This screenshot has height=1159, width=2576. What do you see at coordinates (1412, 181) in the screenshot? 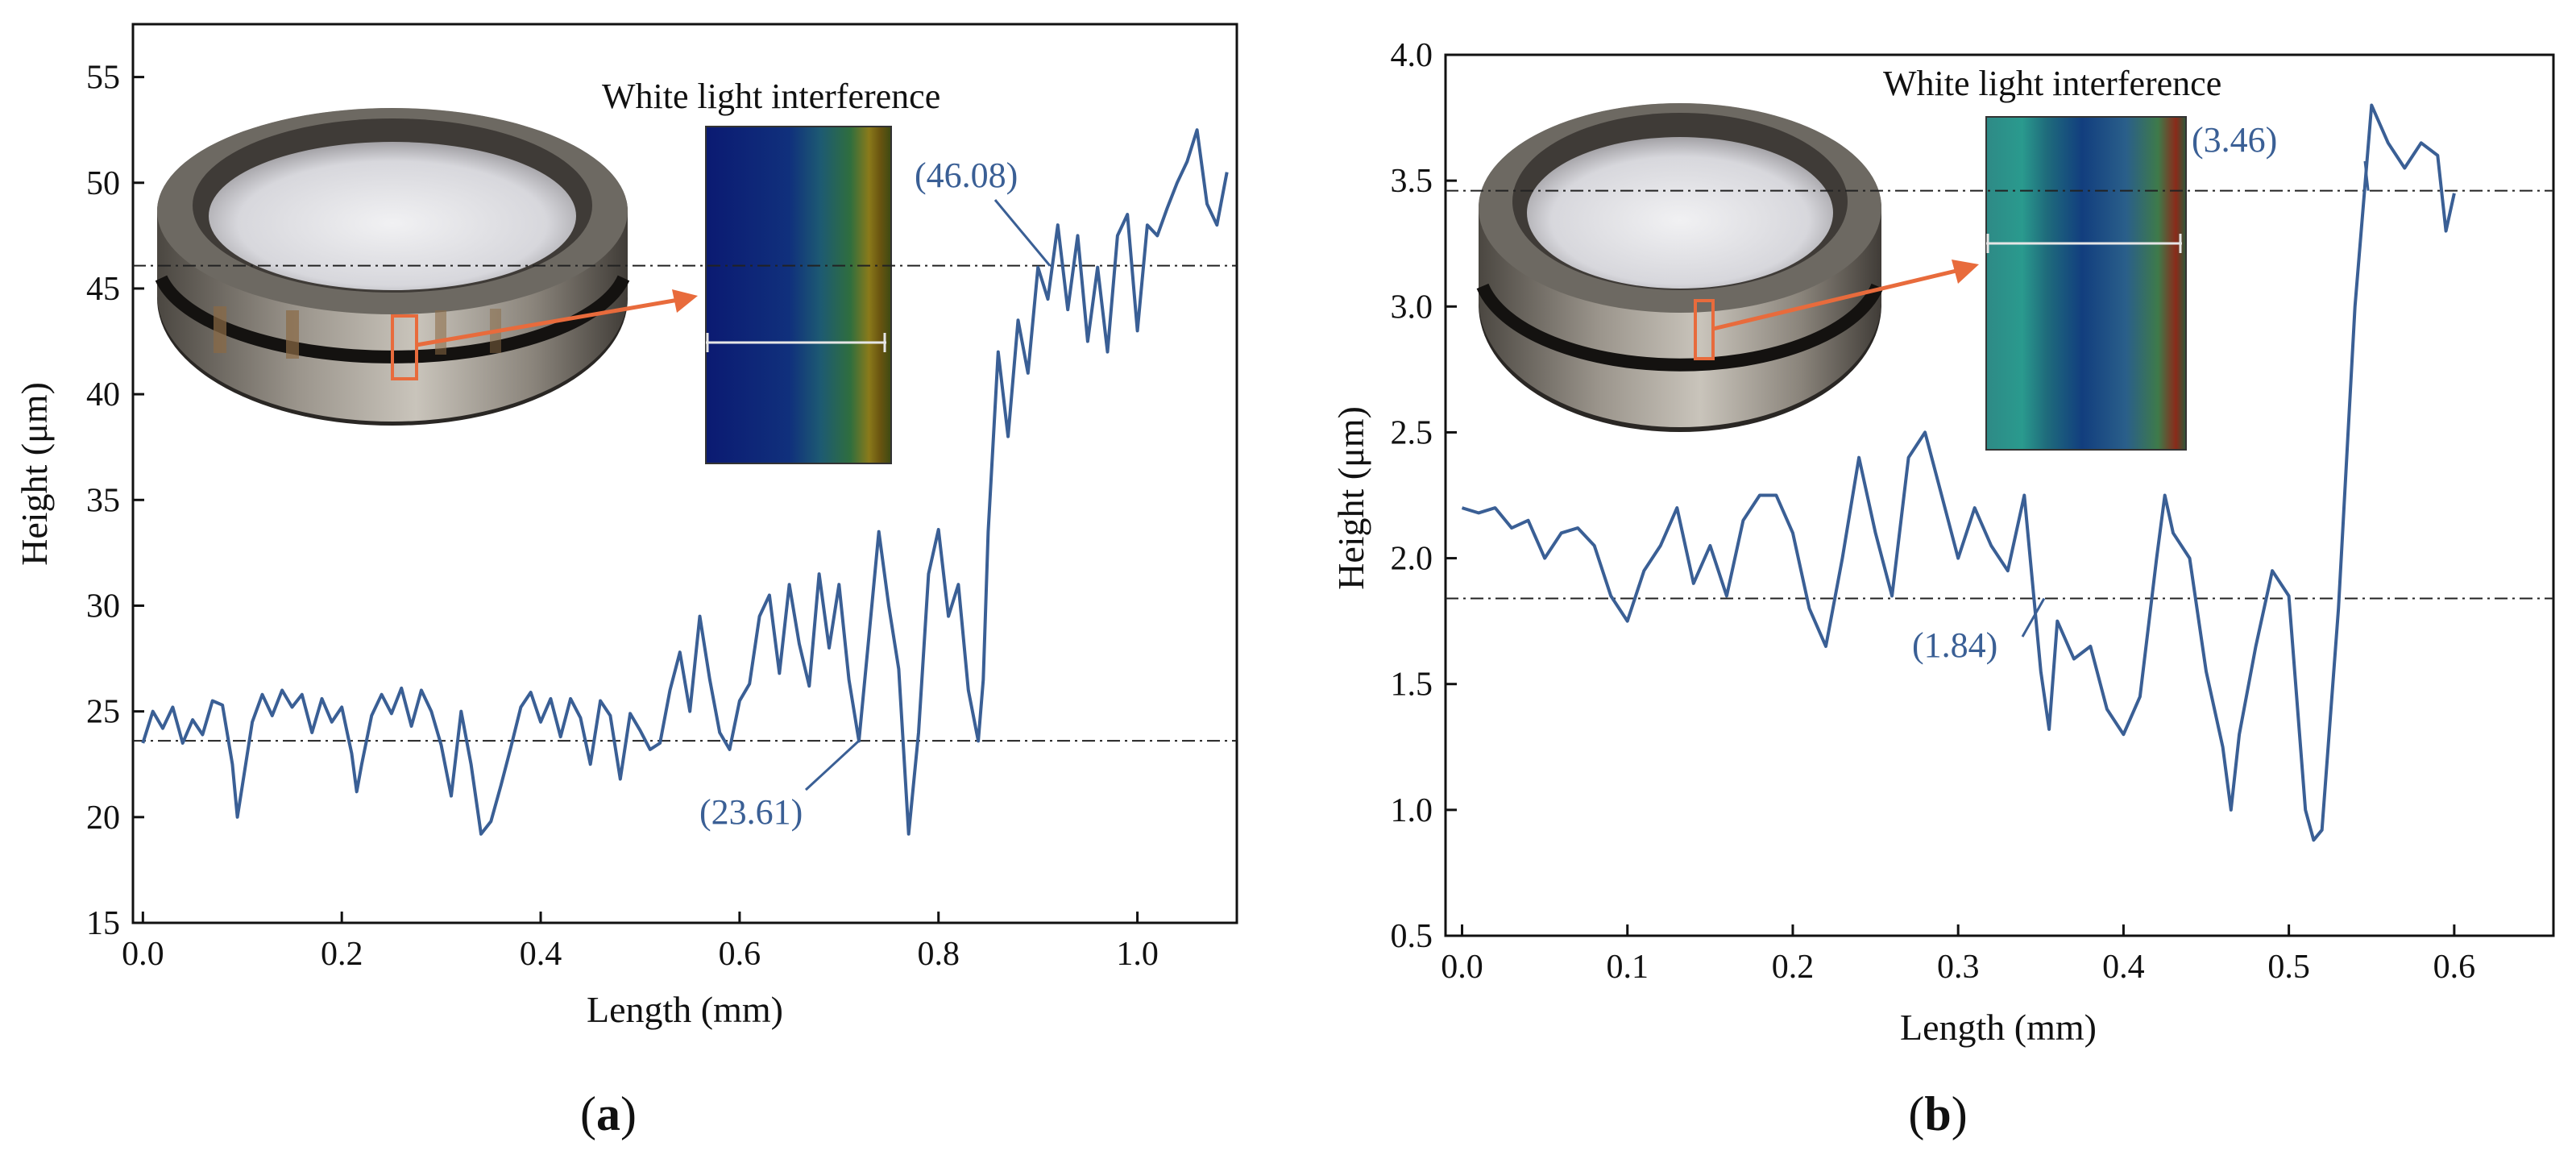
I see `chart-b-y-tick-label-6: 3.5` at bounding box center [1412, 181].